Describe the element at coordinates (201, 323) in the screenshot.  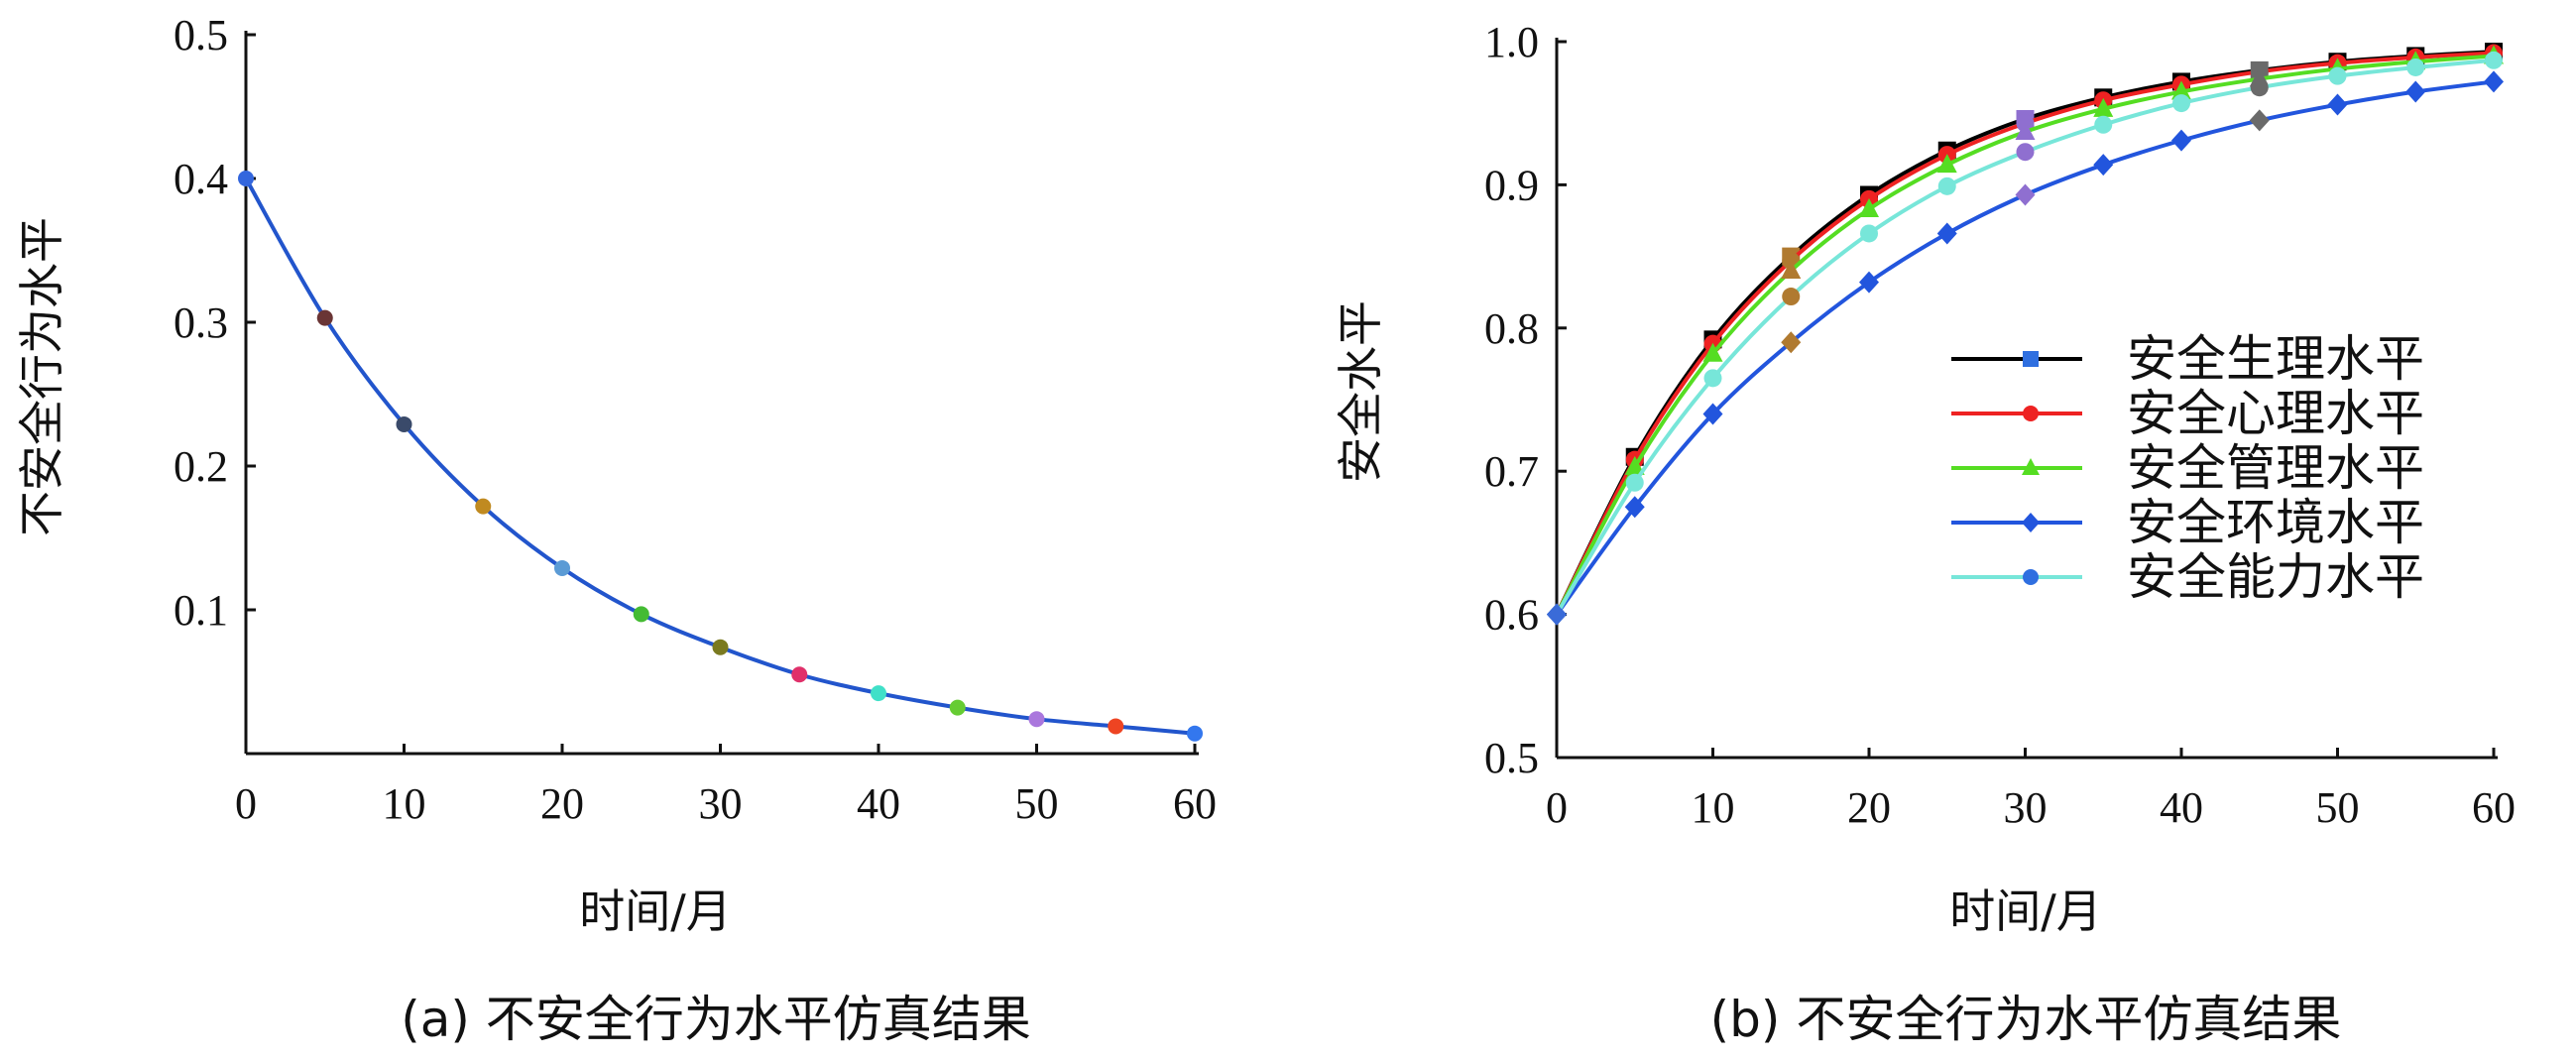
I see `a-y-tick-label: 0.3` at that location.